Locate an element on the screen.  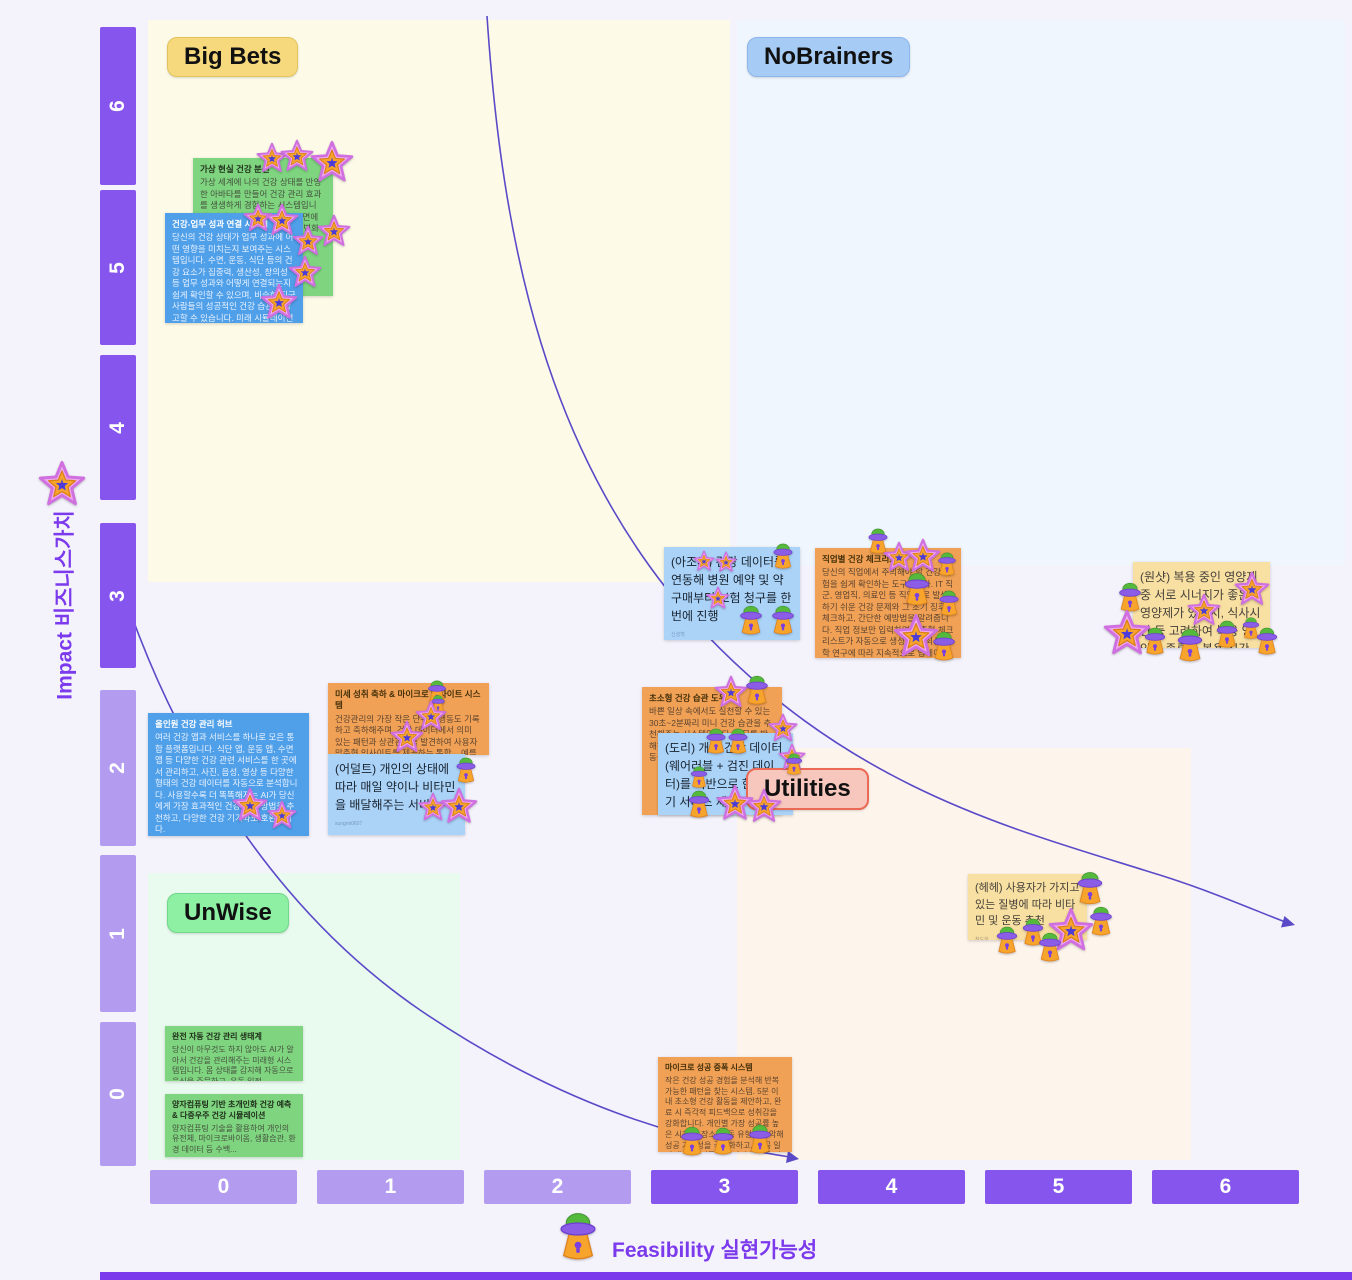
note-title: 초소형 건강 습관 도우미 is located at coordinates (692, 698).